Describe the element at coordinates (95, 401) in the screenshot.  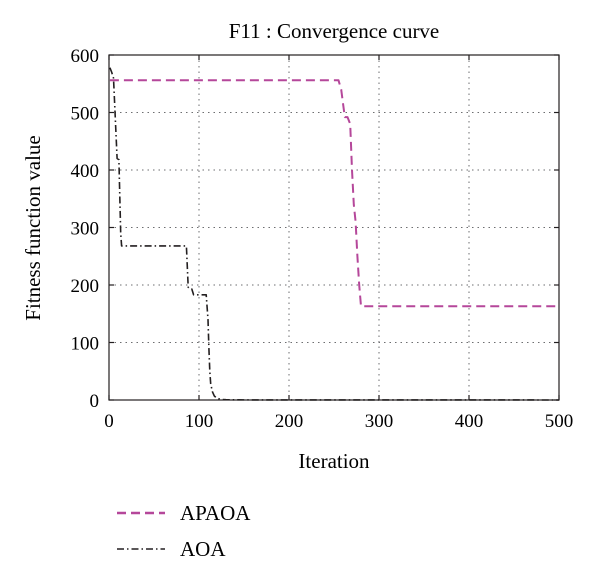
I see `y-tick-label: 0` at that location.